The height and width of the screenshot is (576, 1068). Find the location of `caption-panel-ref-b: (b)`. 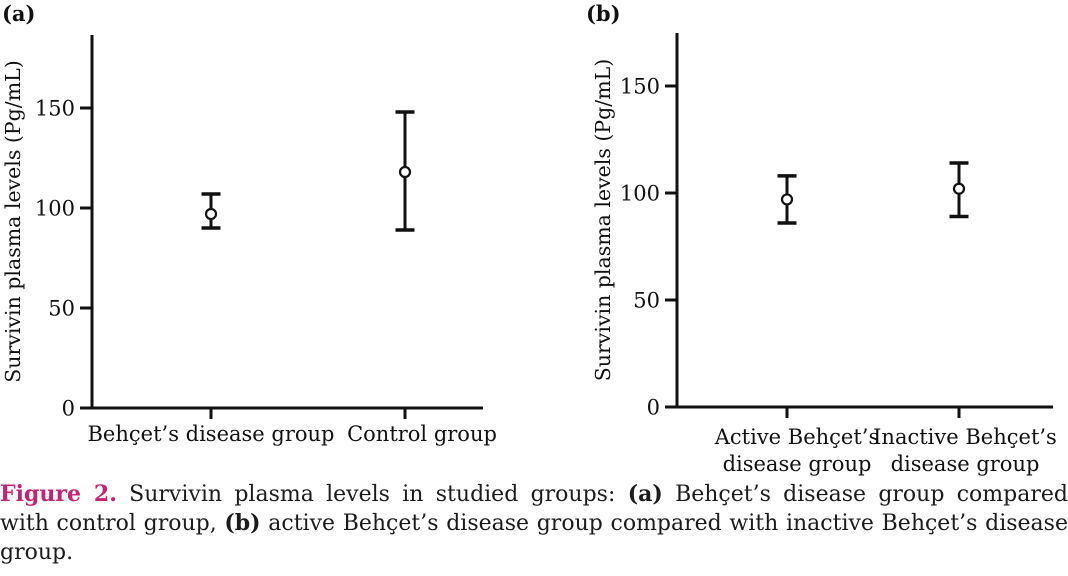

caption-panel-ref-b: (b) is located at coordinates (242, 523).